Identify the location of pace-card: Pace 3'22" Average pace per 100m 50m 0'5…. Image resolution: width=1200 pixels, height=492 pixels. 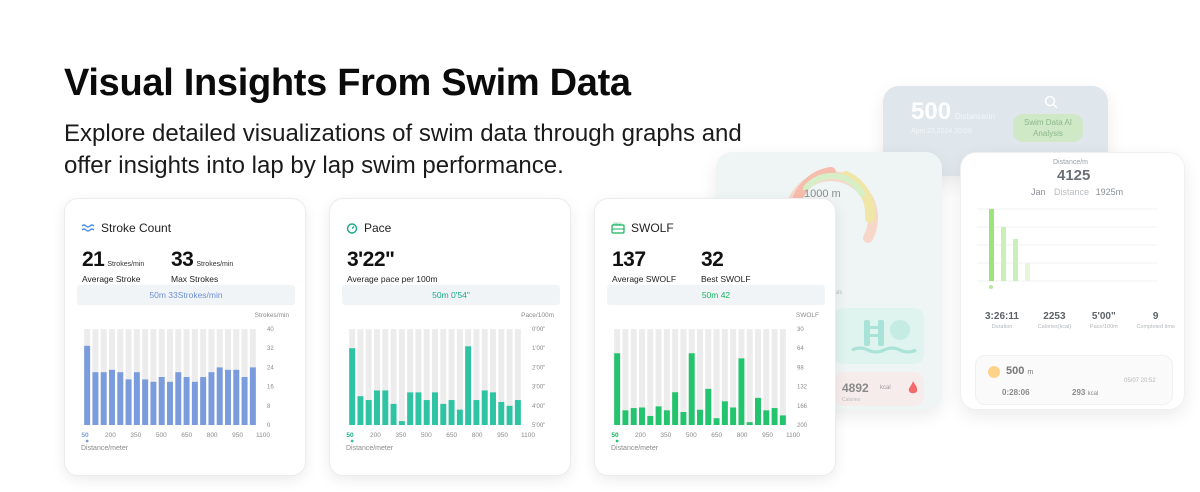
(450, 337).